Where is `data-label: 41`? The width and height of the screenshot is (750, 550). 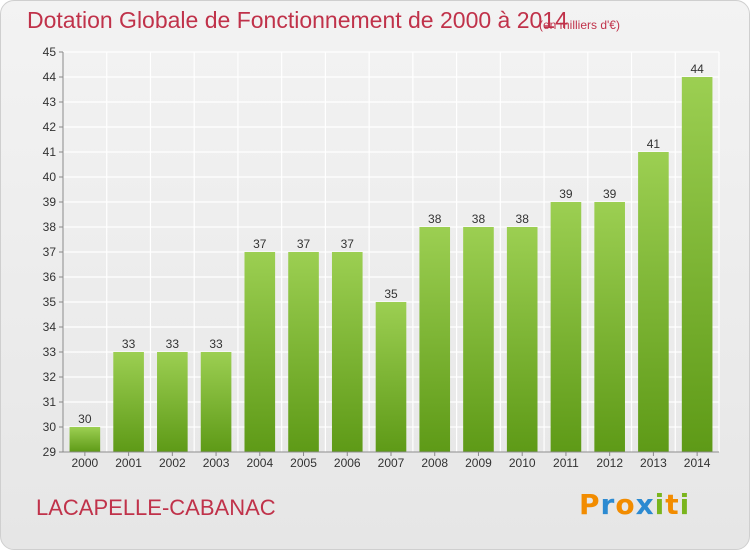
data-label: 41 is located at coordinates (654, 144).